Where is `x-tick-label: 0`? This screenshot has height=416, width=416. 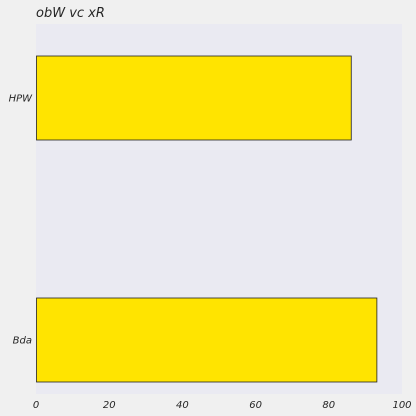 x-tick-label: 0 is located at coordinates (36, 405).